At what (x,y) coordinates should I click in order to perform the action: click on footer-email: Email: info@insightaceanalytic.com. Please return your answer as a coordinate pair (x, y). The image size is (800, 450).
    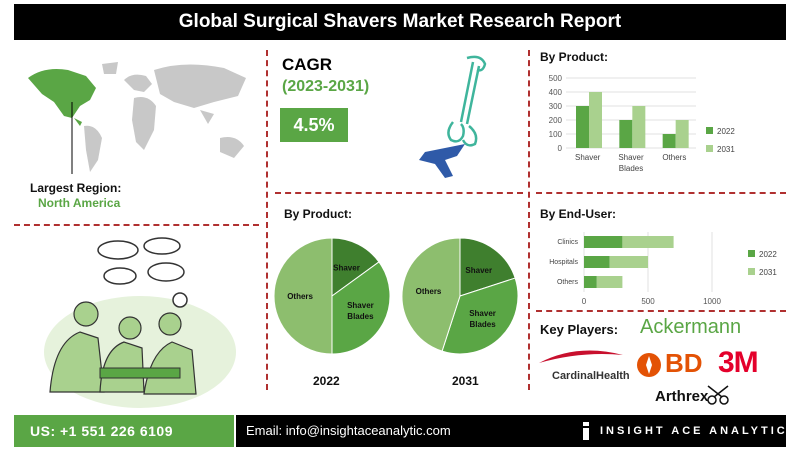
    Looking at the image, I should click on (511, 431).